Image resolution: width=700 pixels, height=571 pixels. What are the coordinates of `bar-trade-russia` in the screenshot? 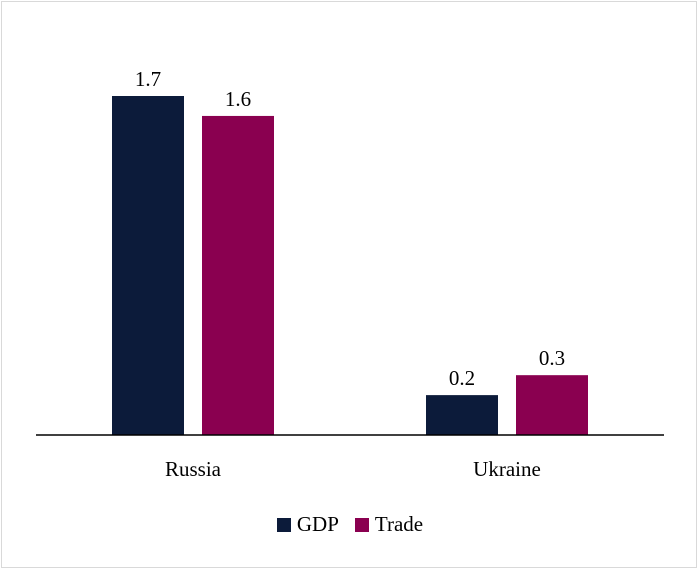 It's located at (238, 275).